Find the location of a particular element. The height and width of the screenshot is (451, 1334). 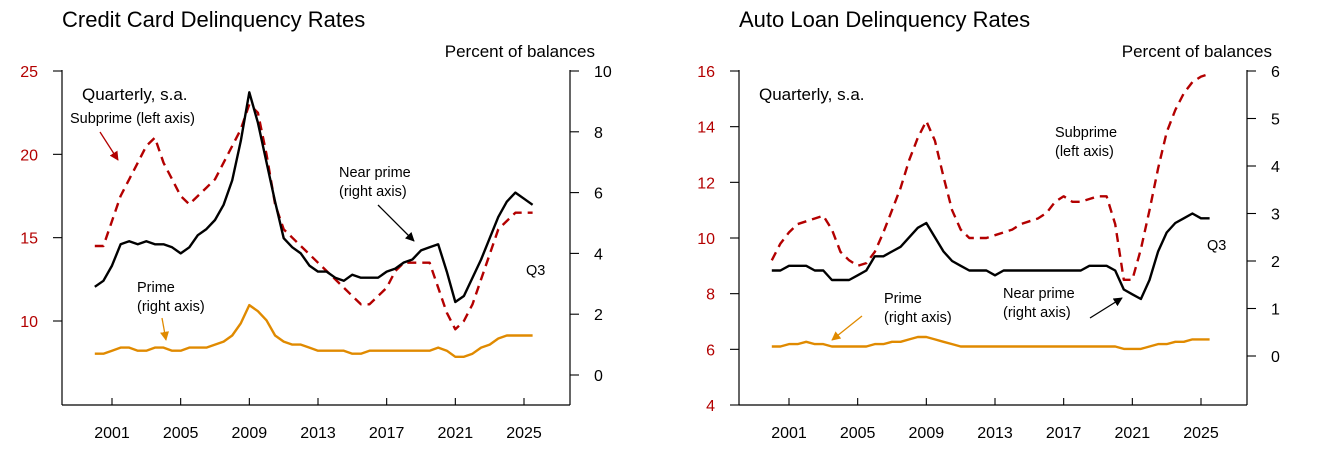

right-tick-label: 3 is located at coordinates (1275, 215).